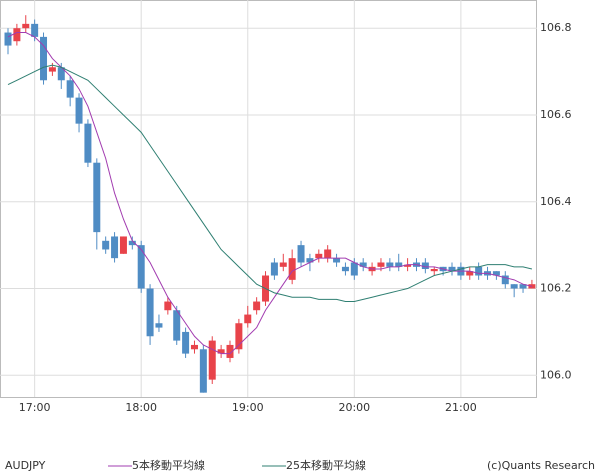 Image resolution: width=600 pixels, height=475 pixels. What do you see at coordinates (326, 465) in the screenshot?
I see `legend-label: 25本移動平均線` at bounding box center [326, 465].